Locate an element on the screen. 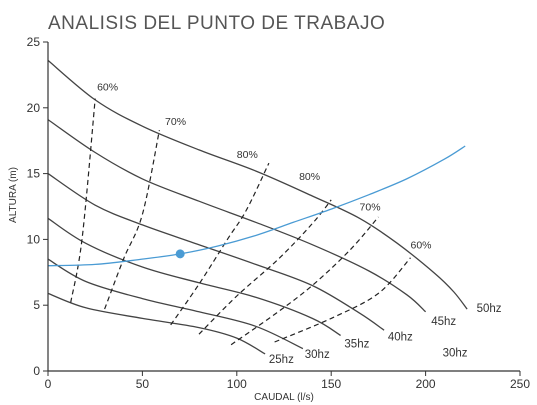 This screenshot has width=537, height=405. frequency-label-1: 25hz is located at coordinates (281, 360).